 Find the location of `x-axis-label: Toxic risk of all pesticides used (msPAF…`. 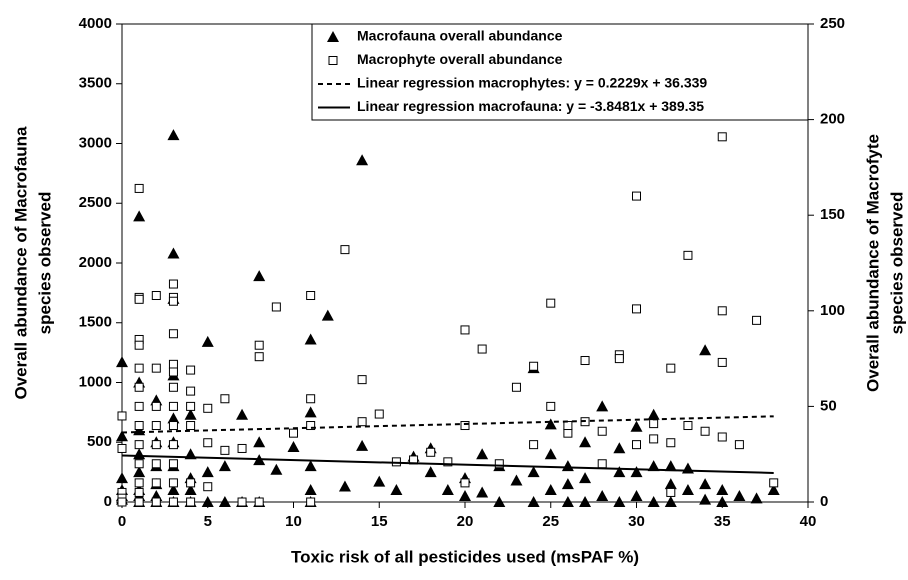

x-axis-label: Toxic risk of all pesticides used (msPAF… is located at coordinates (465, 556).